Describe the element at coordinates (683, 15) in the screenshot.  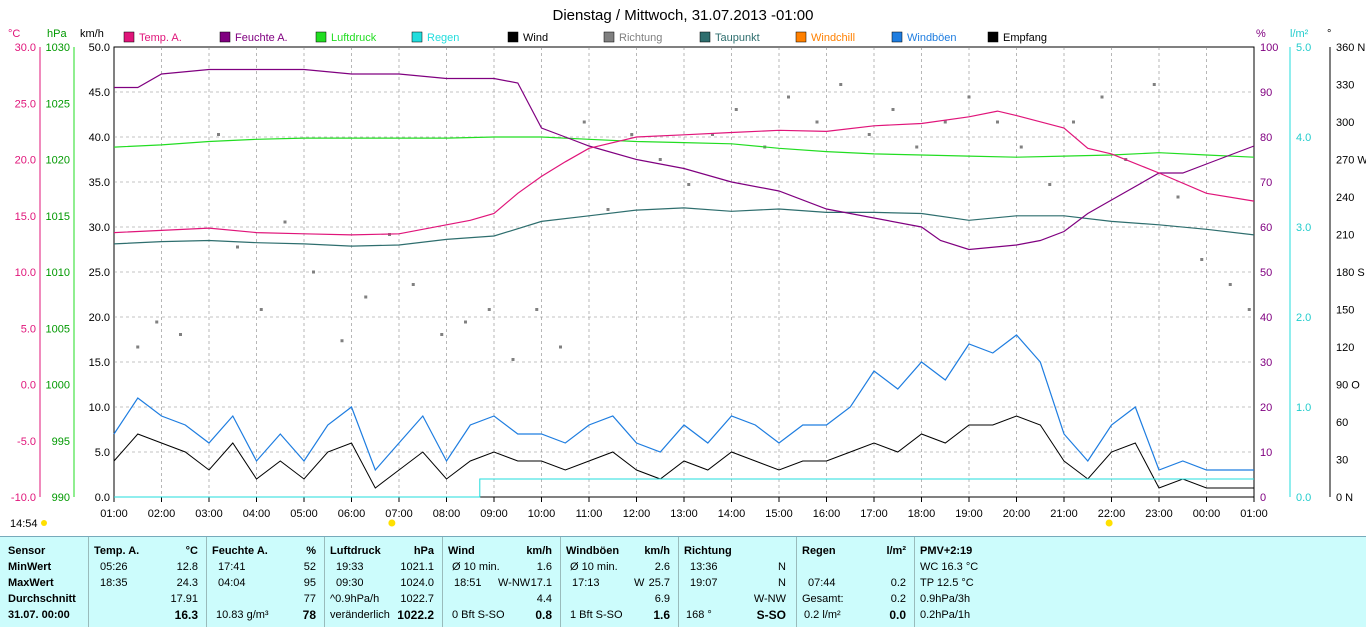
I see `chart-title: Dienstag / Mittwoch, 31.07.2013 -01:00` at that location.